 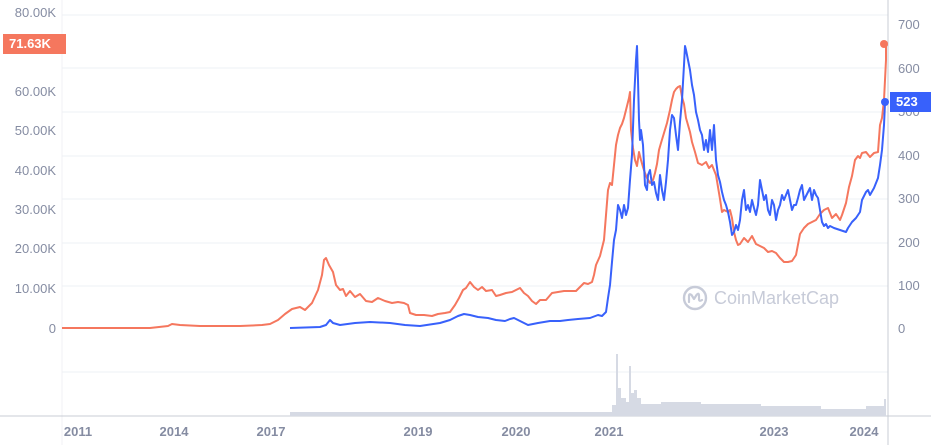 What do you see at coordinates (909, 285) in the screenshot?
I see `y-right-tick: 100` at bounding box center [909, 285].